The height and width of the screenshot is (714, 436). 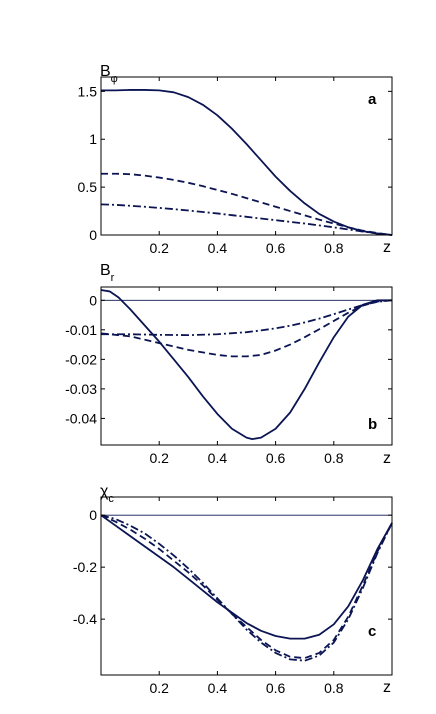 I want to click on y-tick-label: 1.5, so click(x=88, y=91).